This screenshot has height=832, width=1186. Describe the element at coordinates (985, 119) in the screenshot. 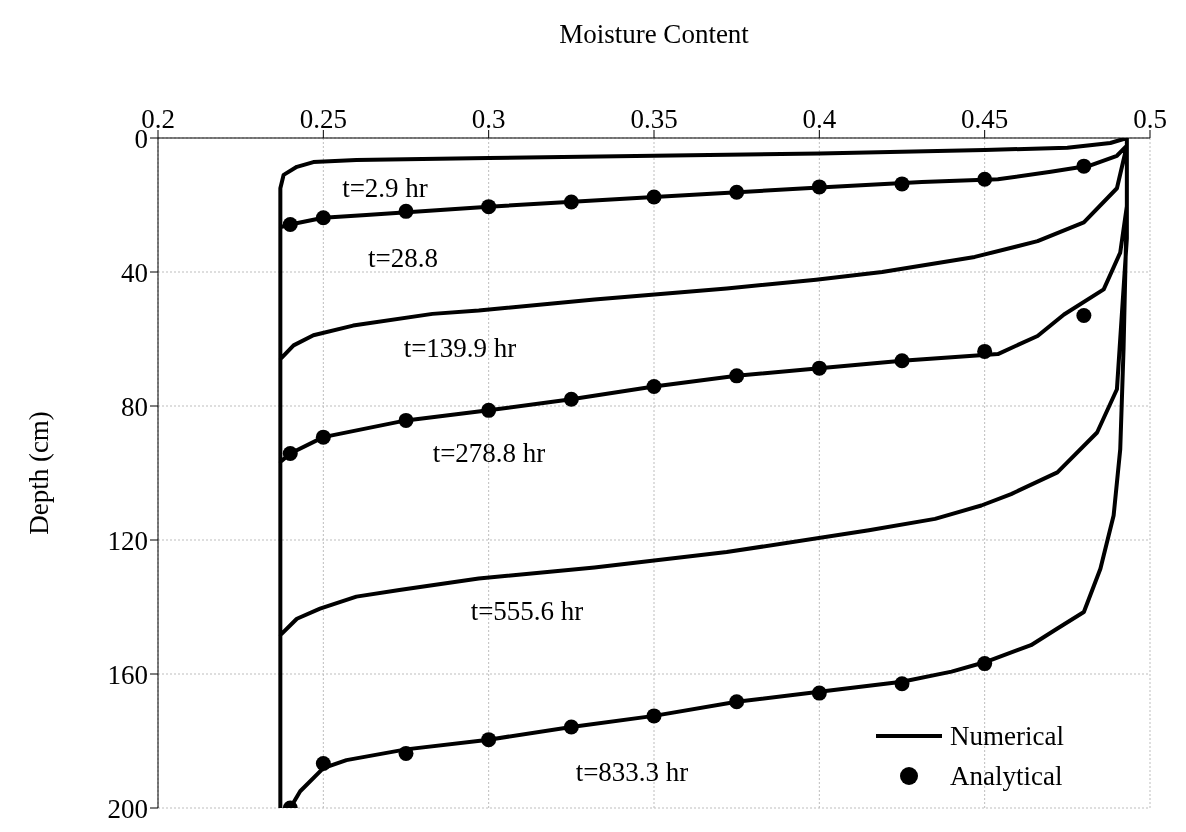

I see `x-tick-label: 0.45` at that location.